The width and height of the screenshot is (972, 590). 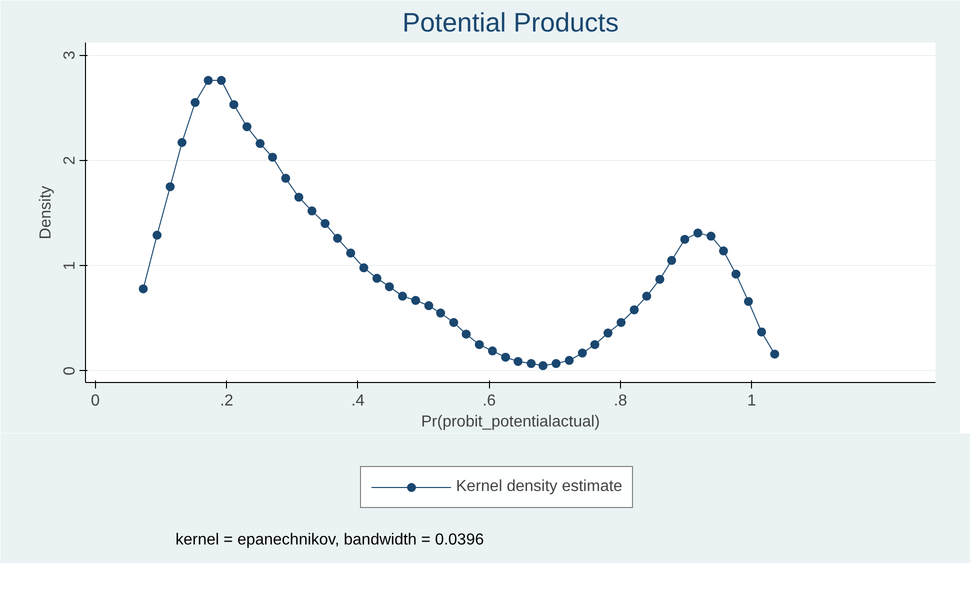 What do you see at coordinates (539, 487) in the screenshot?
I see `legend-label: Kernel density estimate` at bounding box center [539, 487].